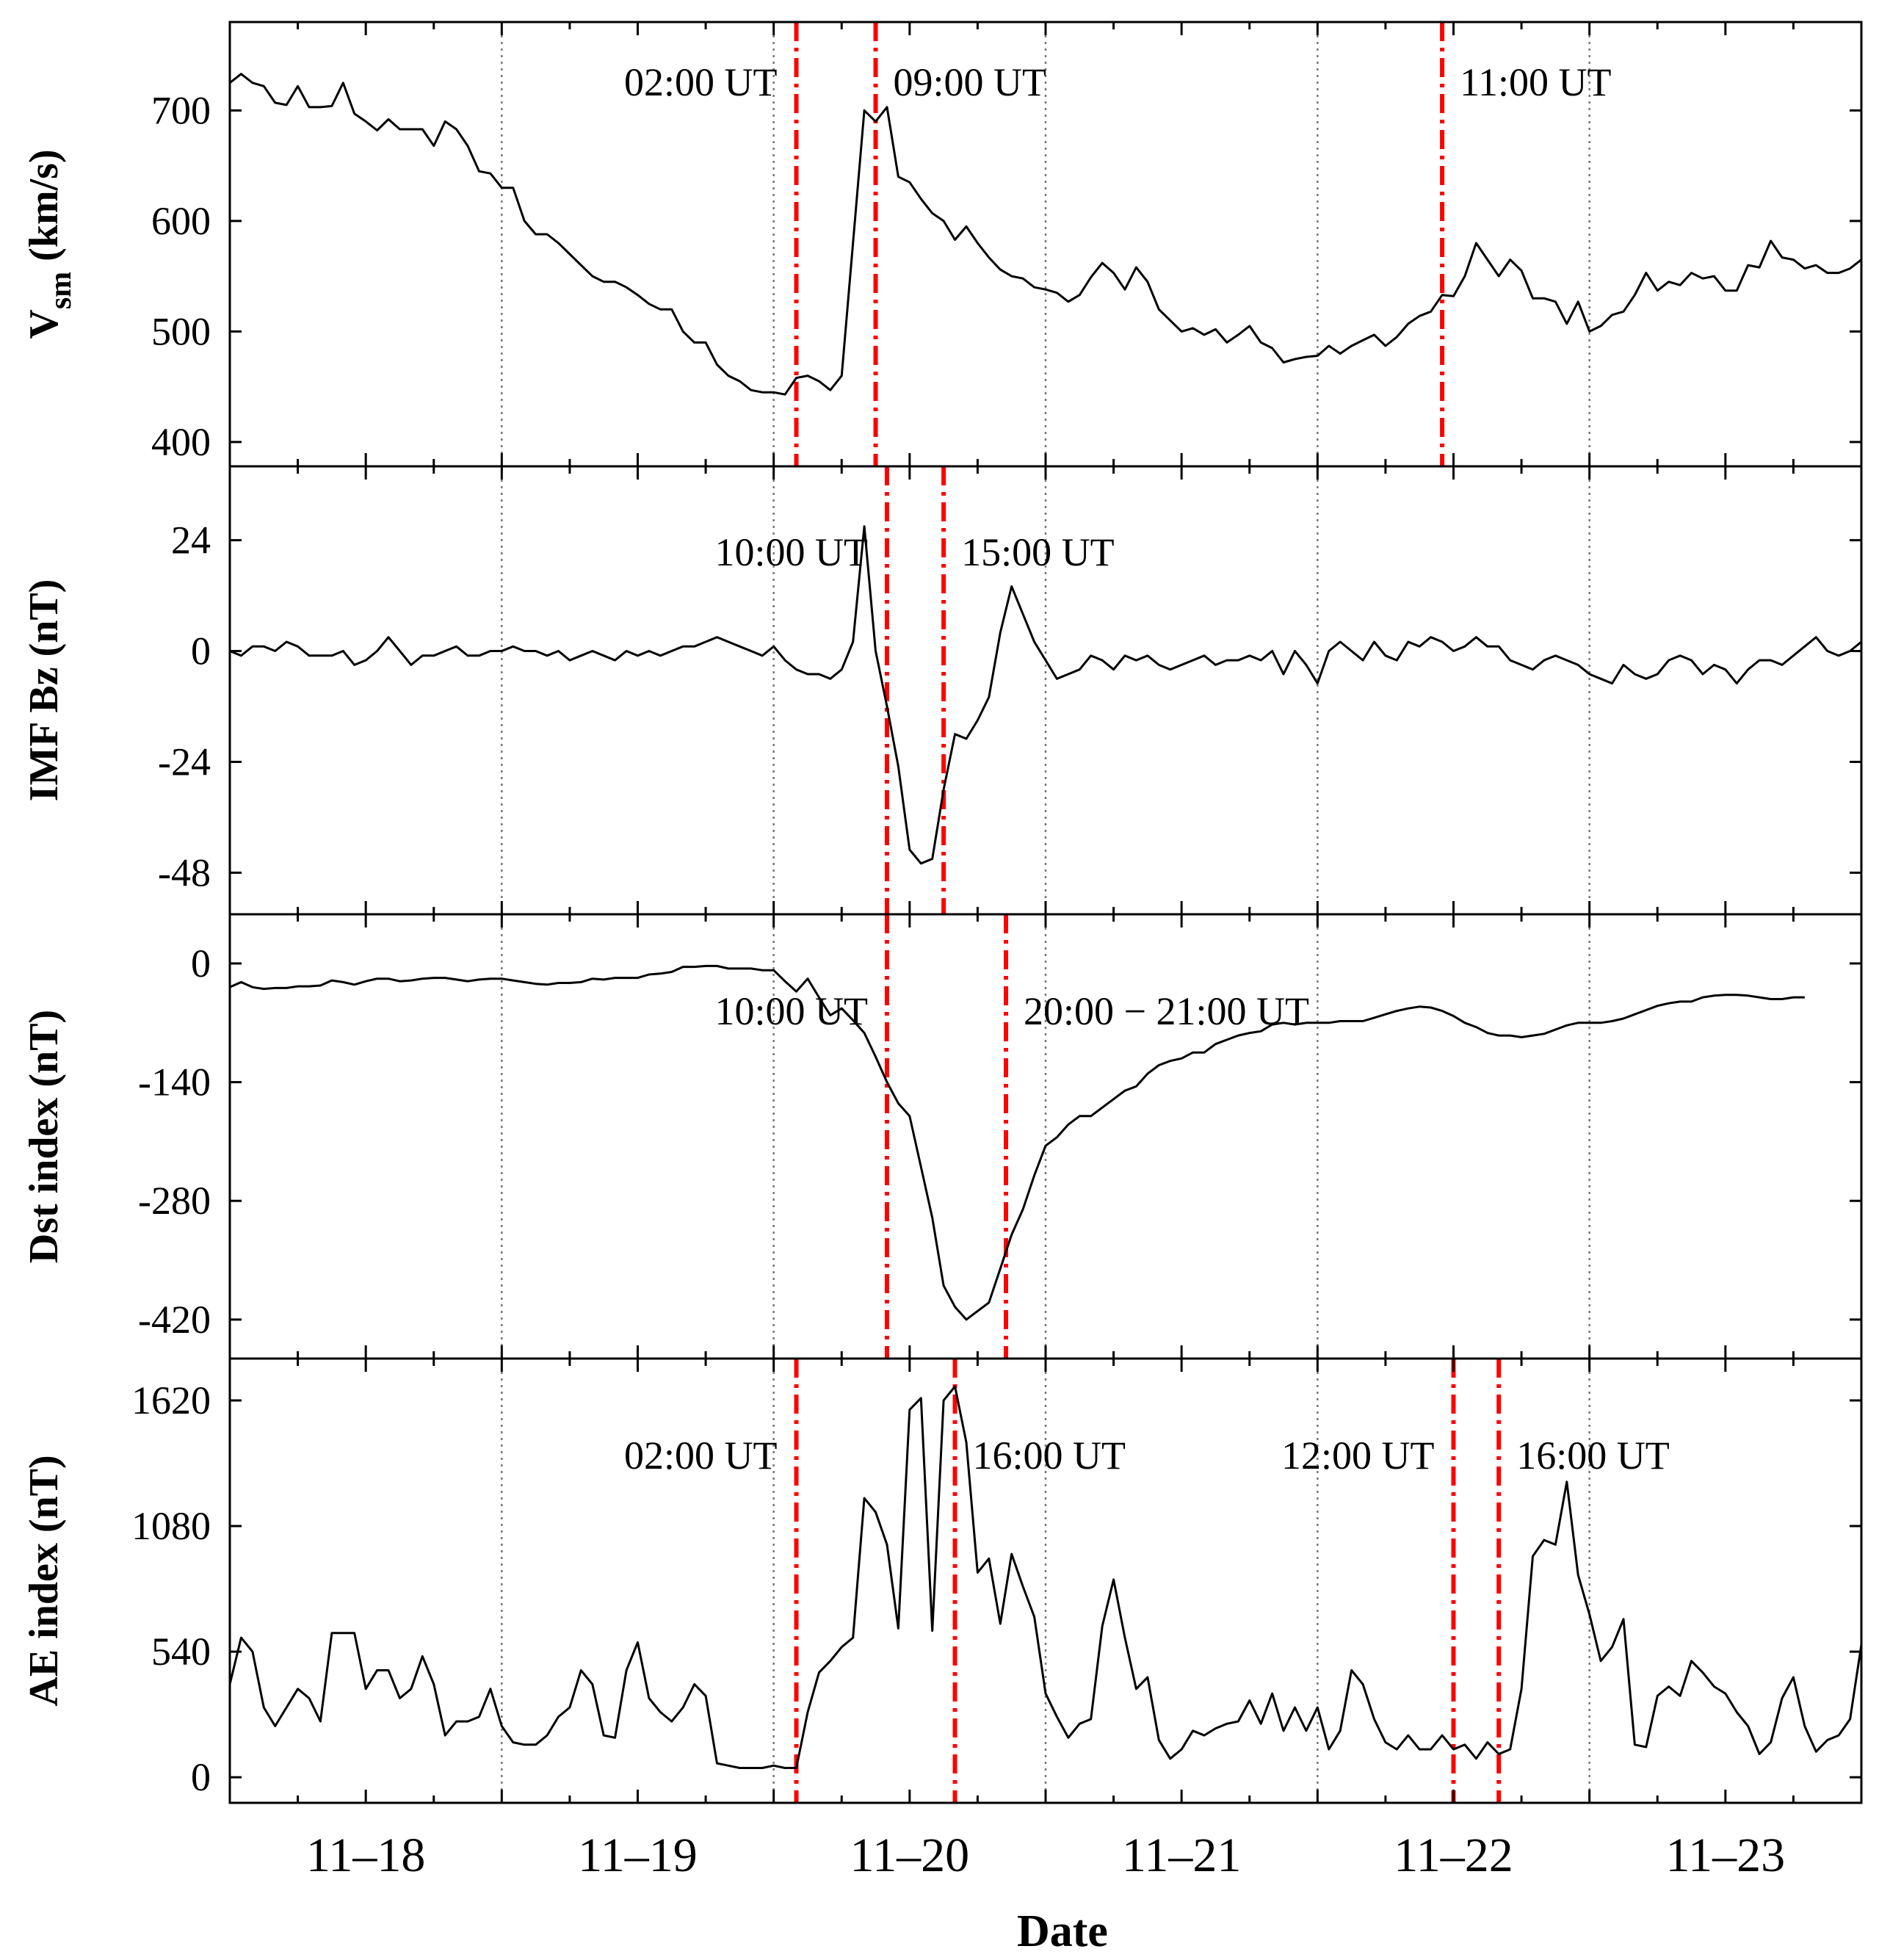 The image size is (1879, 1960). What do you see at coordinates (181, 442) in the screenshot?
I see `y-tick-label: 400` at bounding box center [181, 442].